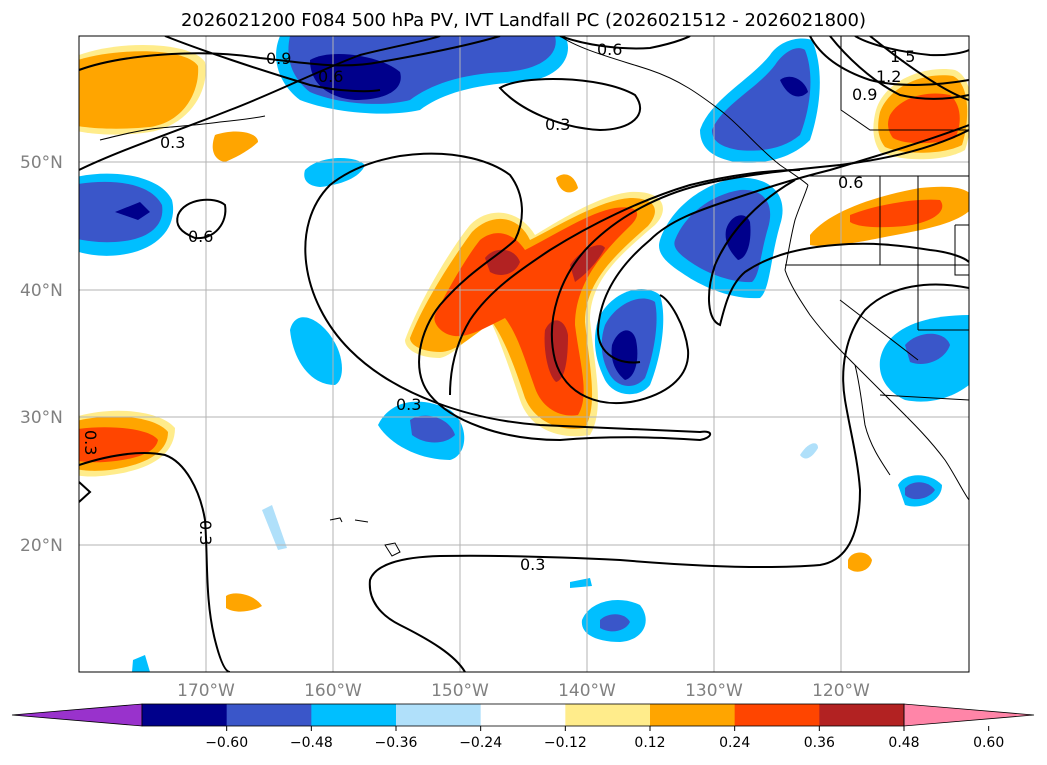 This screenshot has width=1047, height=765. I want to click on contour-1.2-east, so click(889, 61).